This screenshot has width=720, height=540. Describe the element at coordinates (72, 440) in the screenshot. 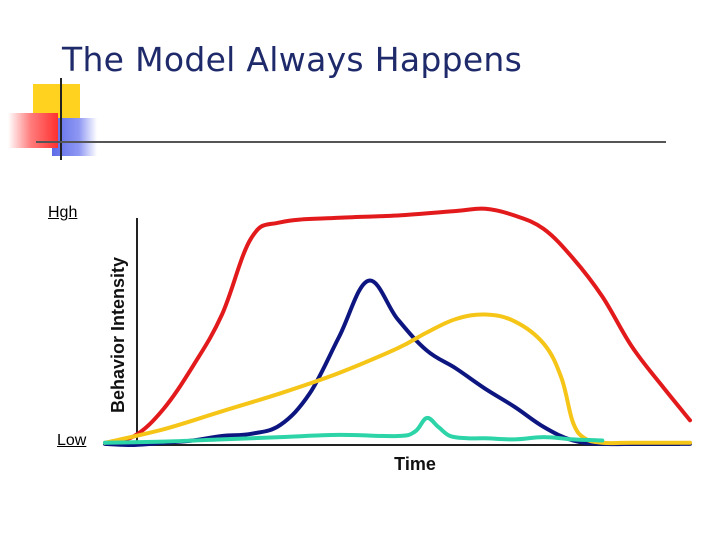

I see `low-label: Low` at that location.